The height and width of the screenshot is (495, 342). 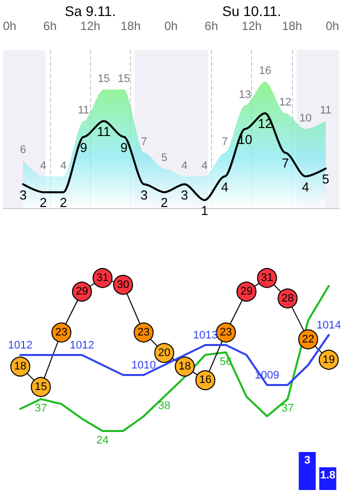 I want to click on data-label: 1, so click(x=204, y=210).